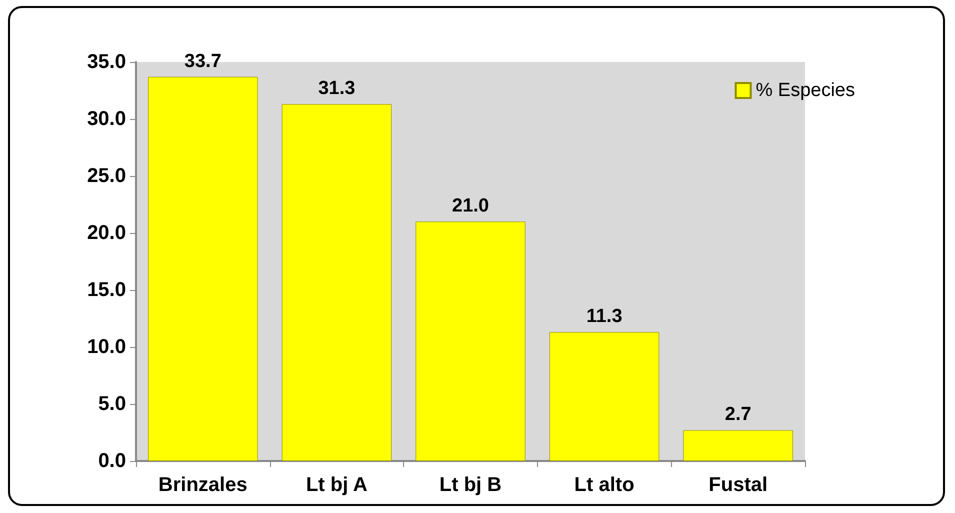  Describe the element at coordinates (106, 176) in the screenshot. I see `y-tick-label: 25.0` at that location.